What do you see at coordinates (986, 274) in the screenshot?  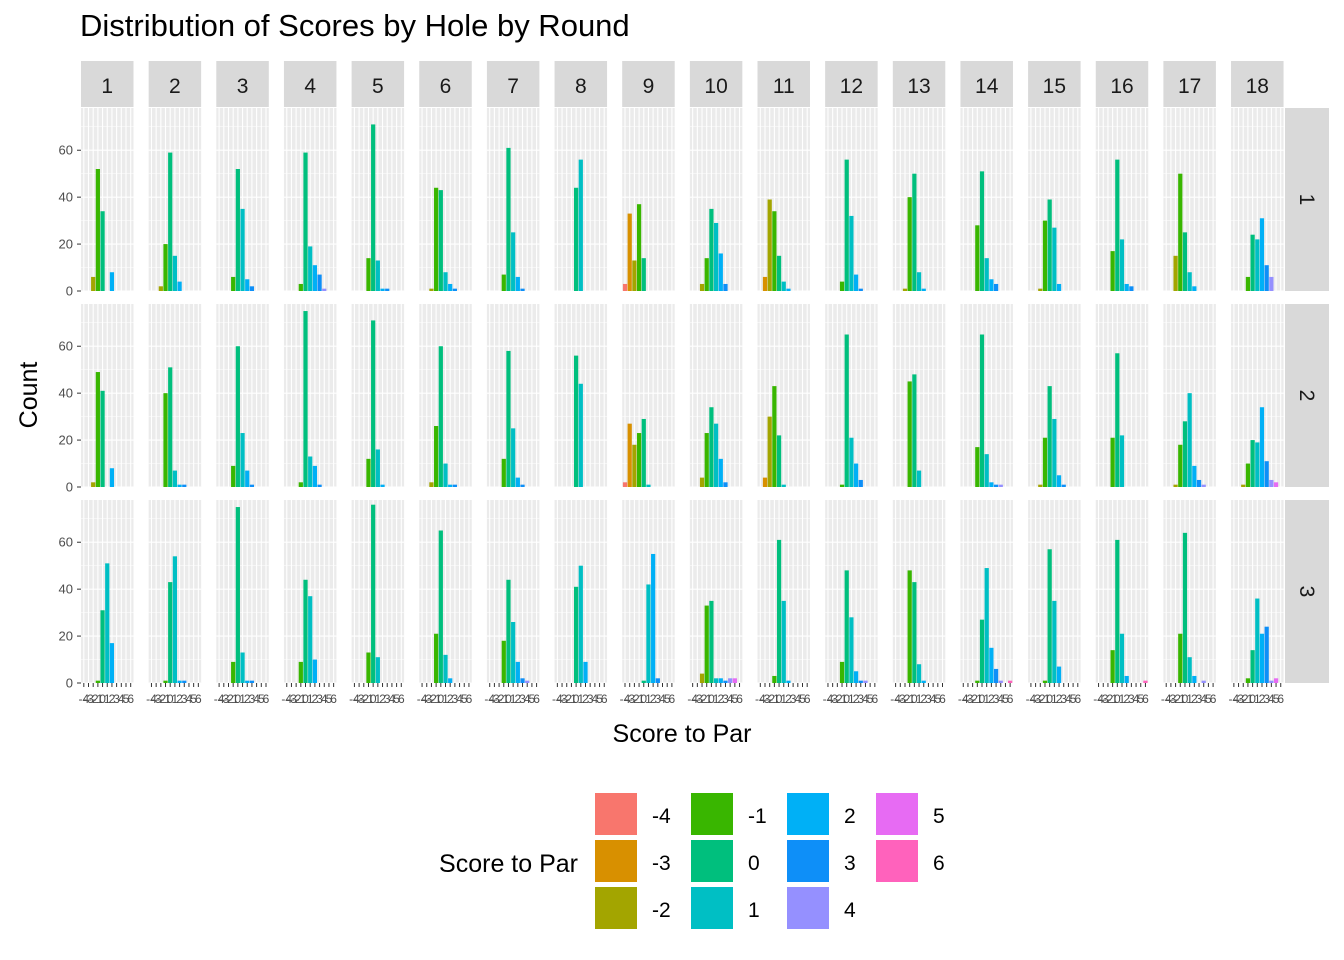 I see `bar-hole14-round1-score1` at bounding box center [986, 274].